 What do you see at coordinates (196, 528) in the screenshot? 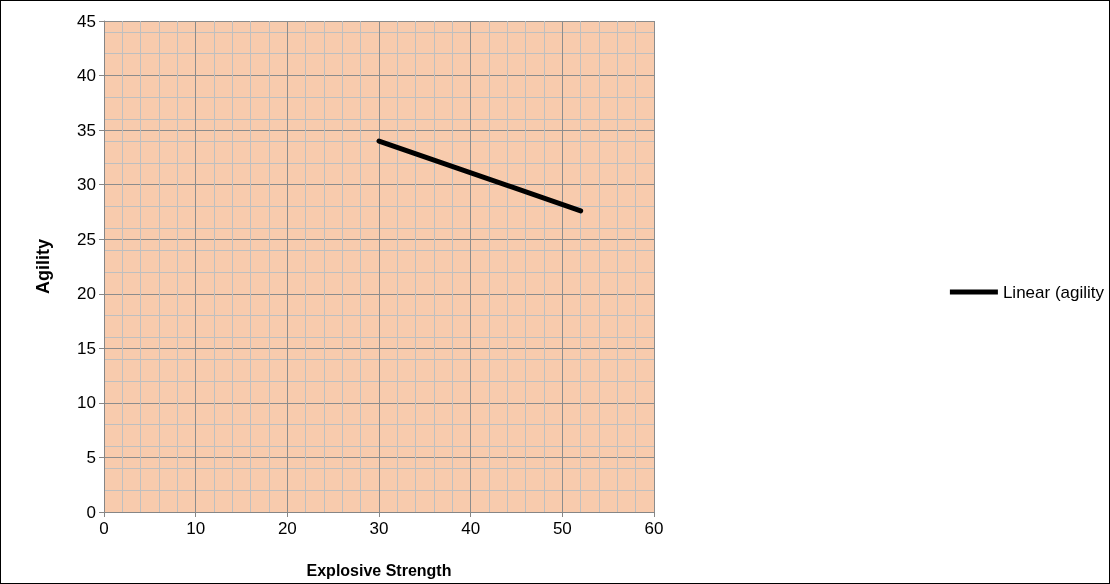
I see `x-tick-label: 10` at bounding box center [196, 528].